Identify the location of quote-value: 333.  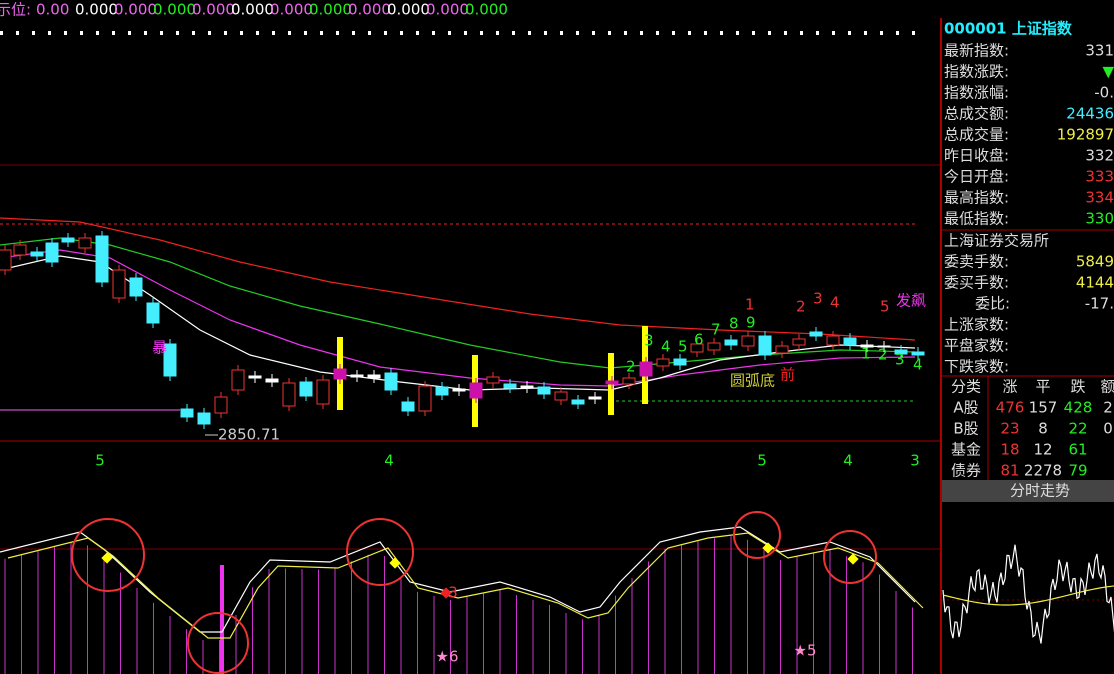
(1099, 177).